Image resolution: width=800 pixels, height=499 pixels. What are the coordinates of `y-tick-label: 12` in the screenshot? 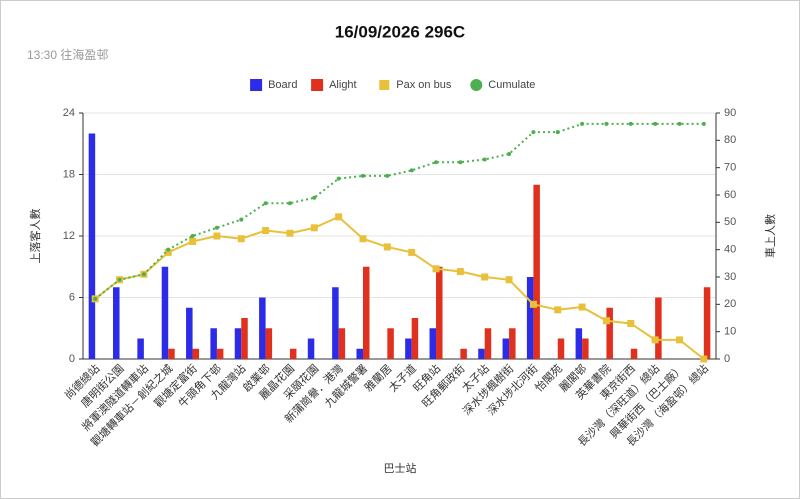 It's located at (69, 236).